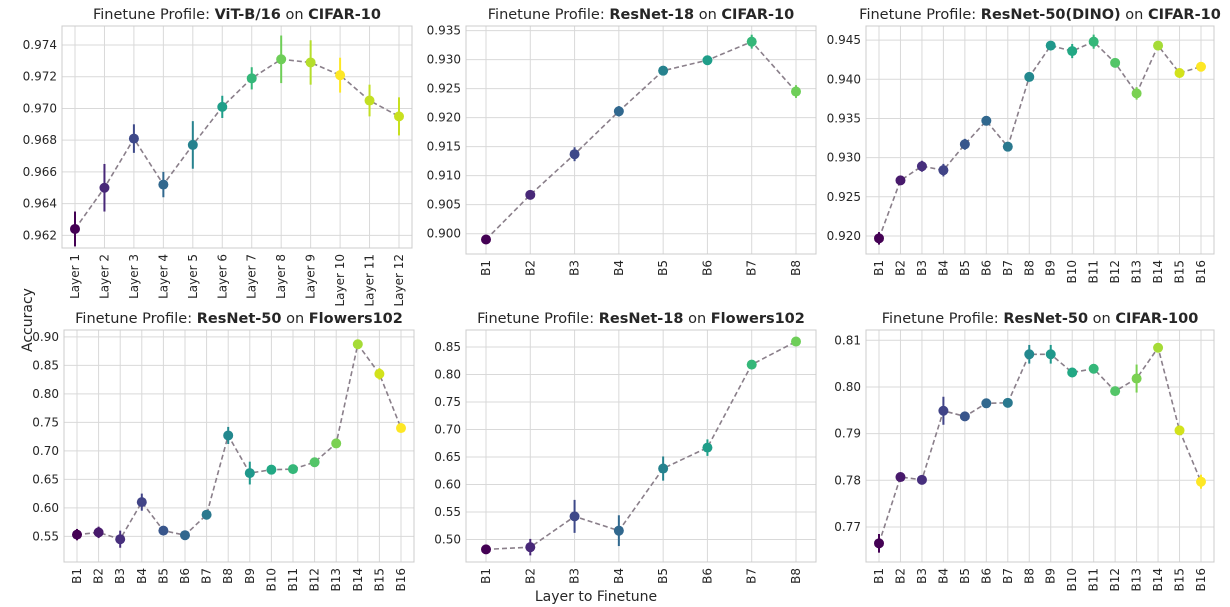 Image resolution: width=1230 pixels, height=607 pixels. What do you see at coordinates (1137, 580) in the screenshot?
I see `x-tick-label: B13` at bounding box center [1137, 580].